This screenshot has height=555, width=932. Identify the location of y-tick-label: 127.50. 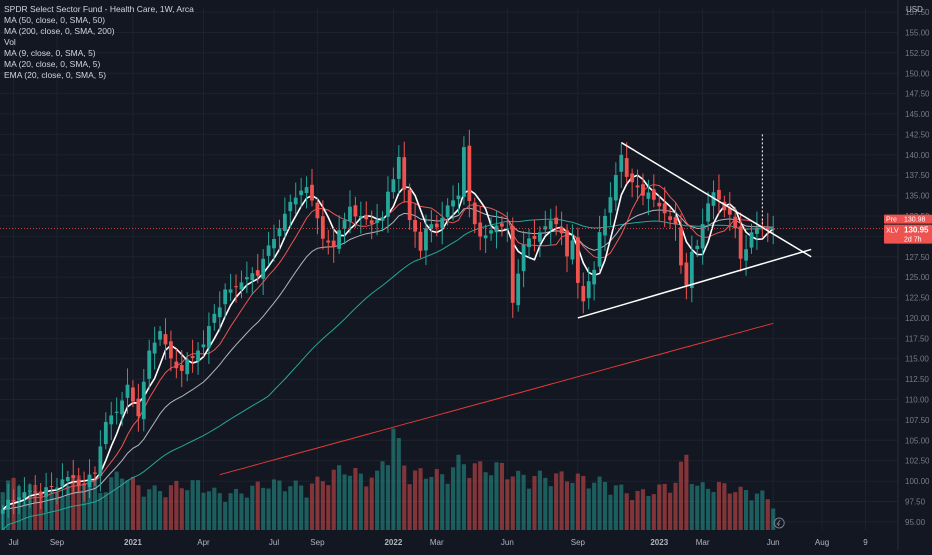
(917, 257).